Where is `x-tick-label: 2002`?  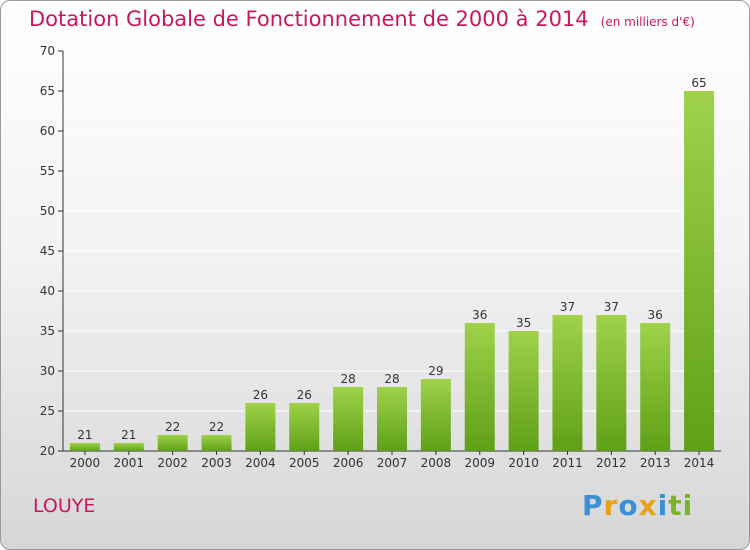 x-tick-label: 2002 is located at coordinates (172, 463).